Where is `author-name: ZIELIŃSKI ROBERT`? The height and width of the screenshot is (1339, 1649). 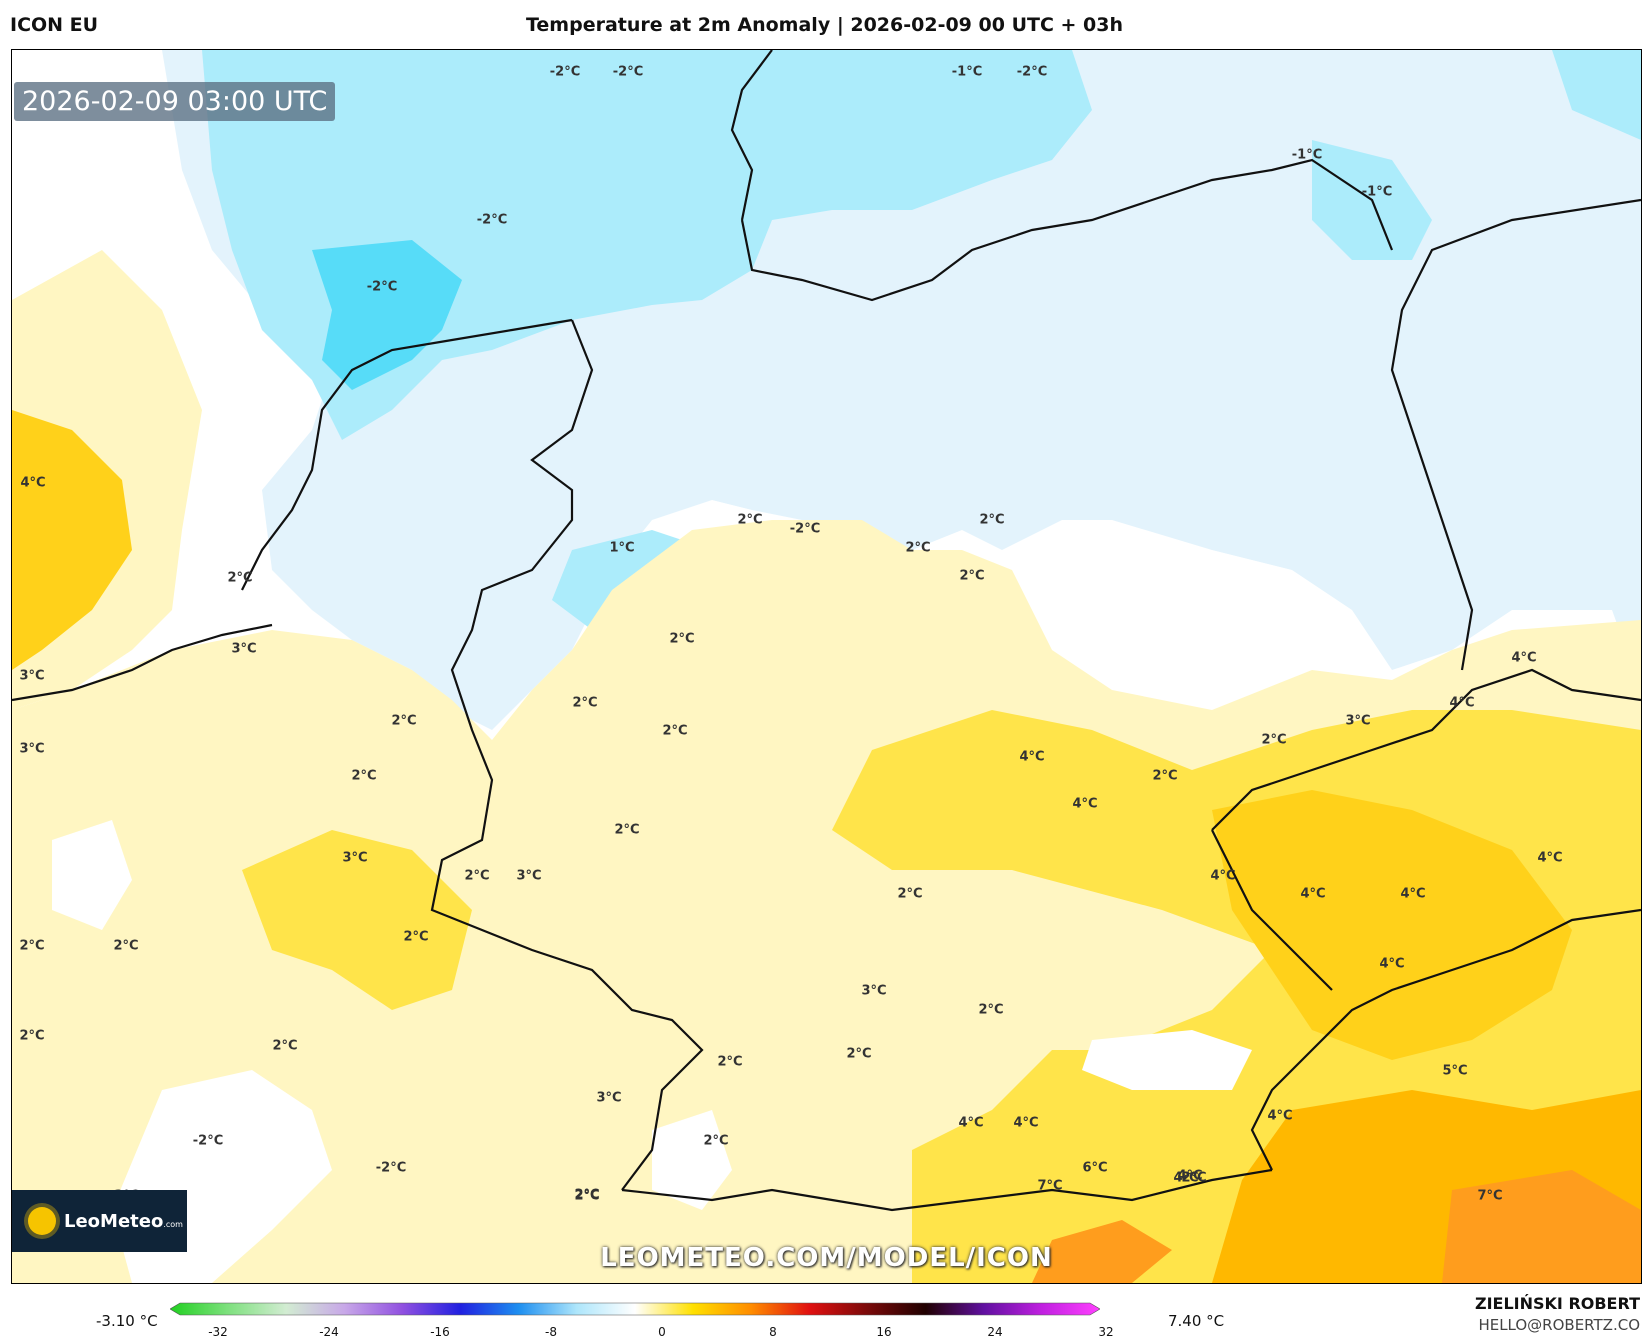
author-name: ZIELIŃSKI ROBERT is located at coordinates (1557, 1303).